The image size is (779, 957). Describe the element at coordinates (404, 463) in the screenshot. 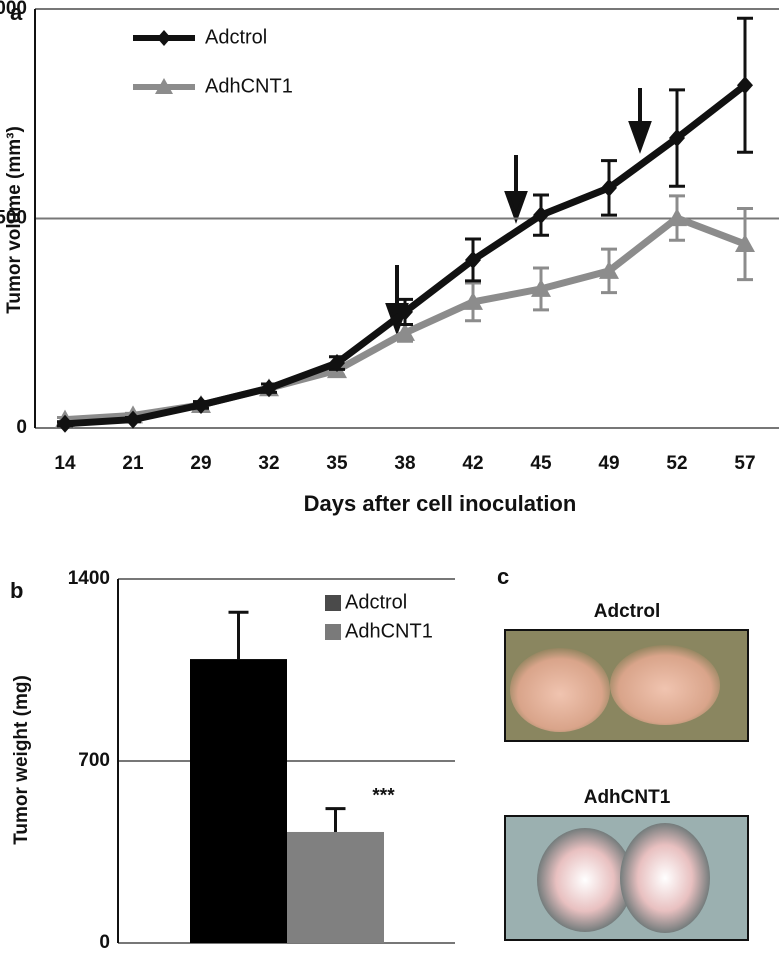

I see `x-tick-label: 38` at that location.